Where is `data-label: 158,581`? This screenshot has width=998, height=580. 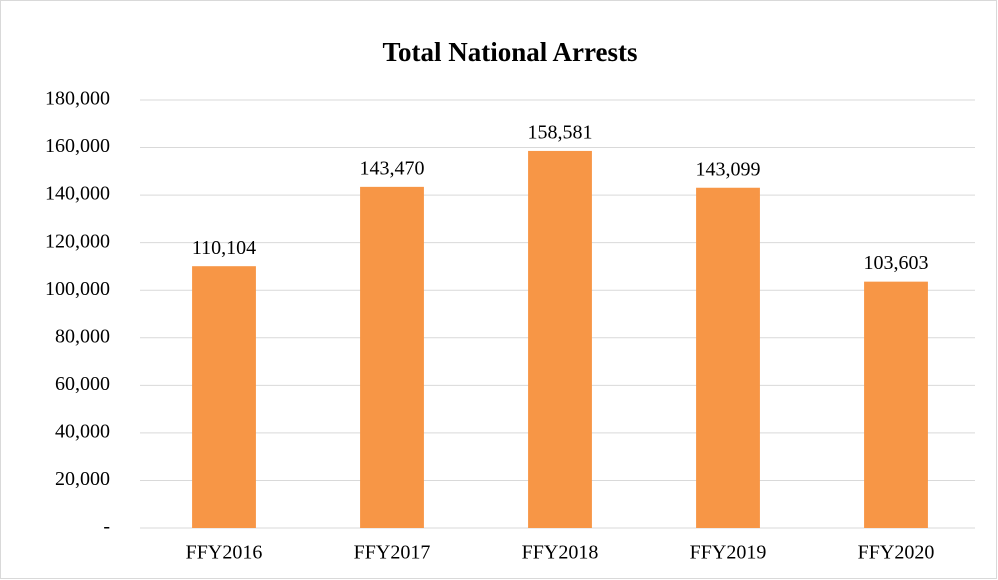
data-label: 158,581 is located at coordinates (560, 133).